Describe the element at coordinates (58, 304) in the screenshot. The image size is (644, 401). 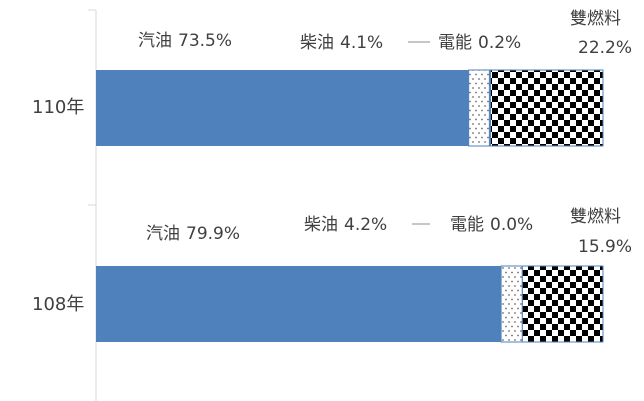
I see `category-label-108: 108年` at that location.